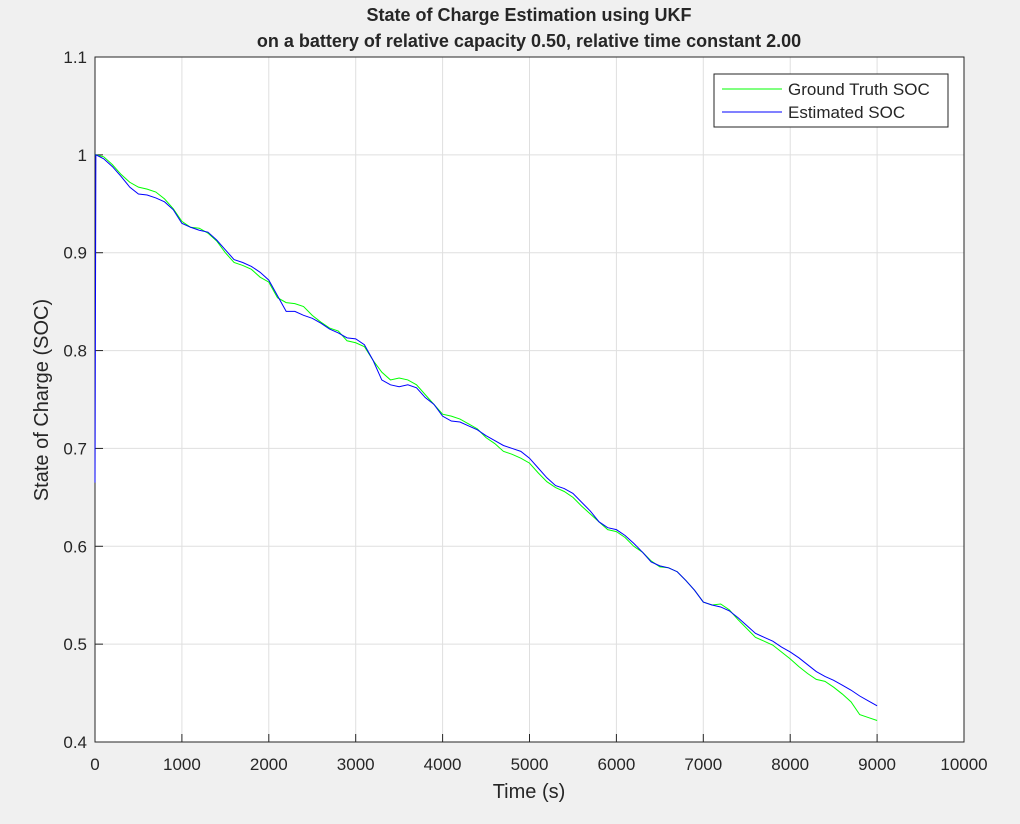  Describe the element at coordinates (75, 546) in the screenshot. I see `y-tick-label: 0.6` at that location.